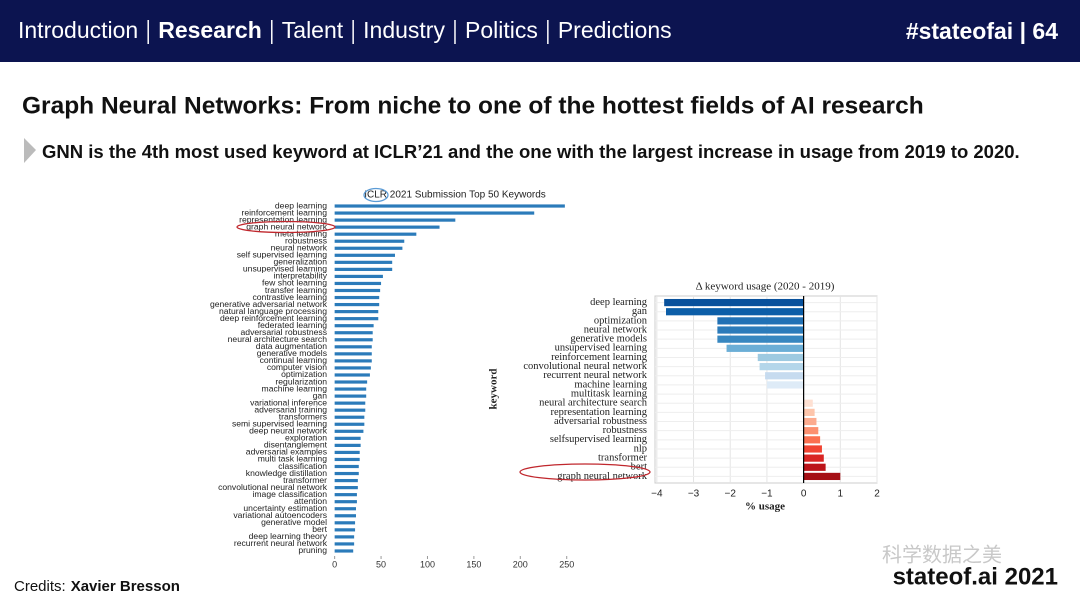 Image resolution: width=1080 pixels, height=608 pixels. What do you see at coordinates (288, 402) in the screenshot?
I see `y-tick-label: variational inference` at bounding box center [288, 402].